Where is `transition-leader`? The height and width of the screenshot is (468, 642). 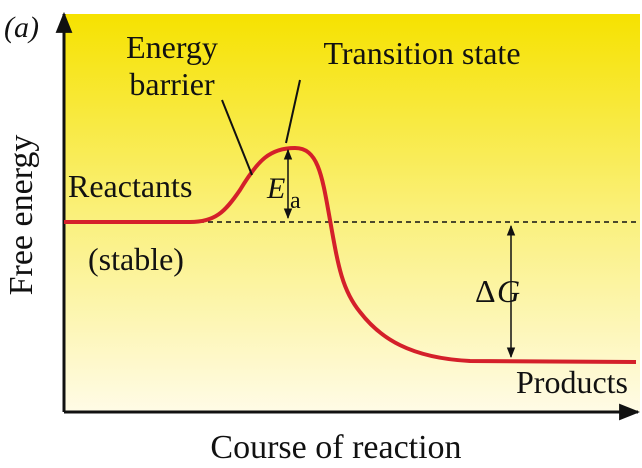
transition-leader is located at coordinates (293, 111).